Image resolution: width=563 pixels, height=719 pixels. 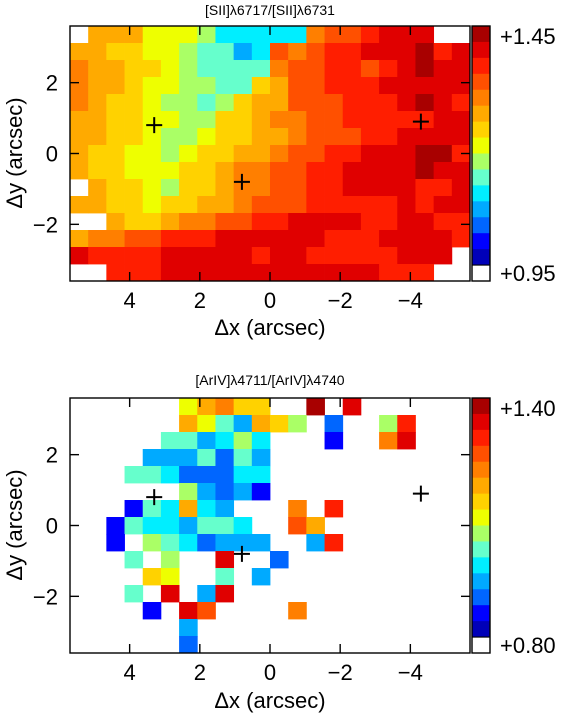 What do you see at coordinates (270, 300) in the screenshot?
I see `sii-x-tick-label: 0` at bounding box center [270, 300].